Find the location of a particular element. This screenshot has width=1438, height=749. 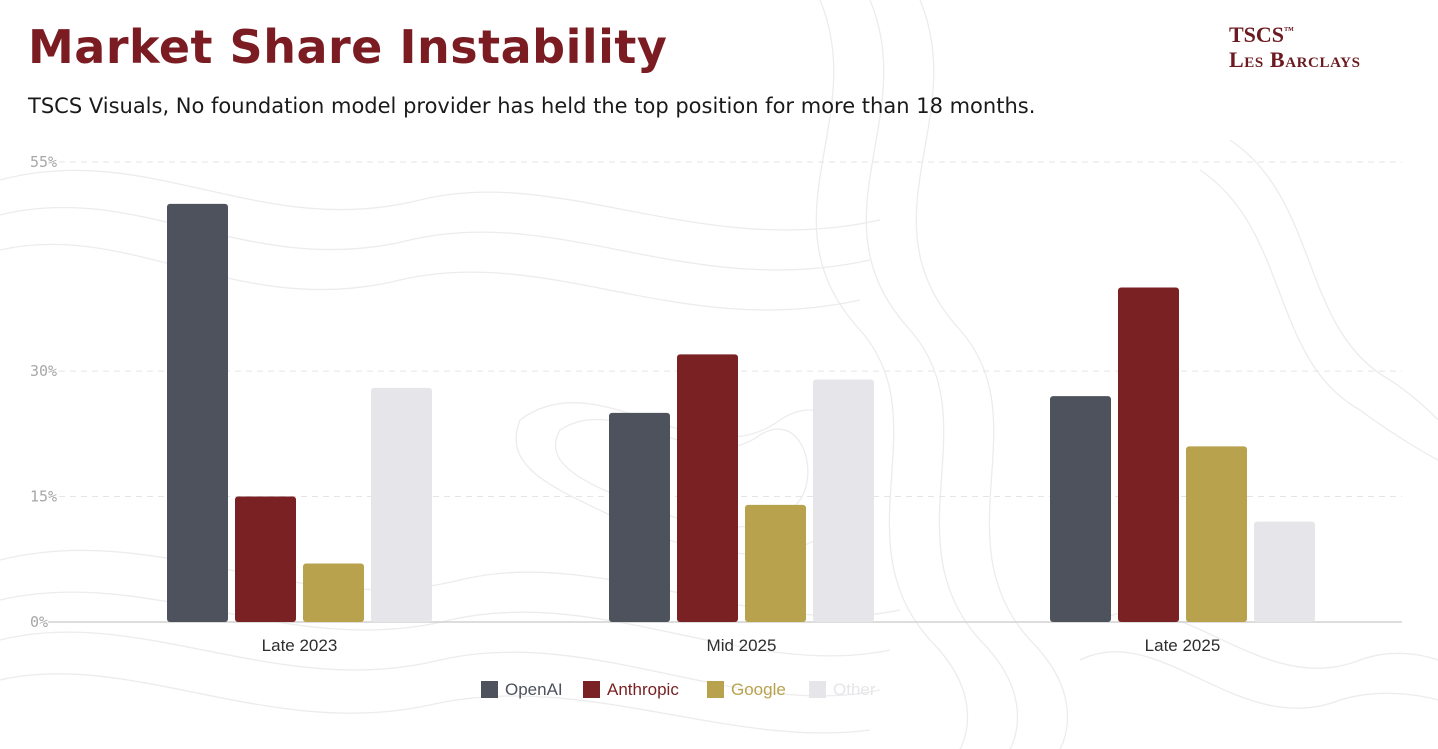

legend-swatch-google is located at coordinates (715, 689).